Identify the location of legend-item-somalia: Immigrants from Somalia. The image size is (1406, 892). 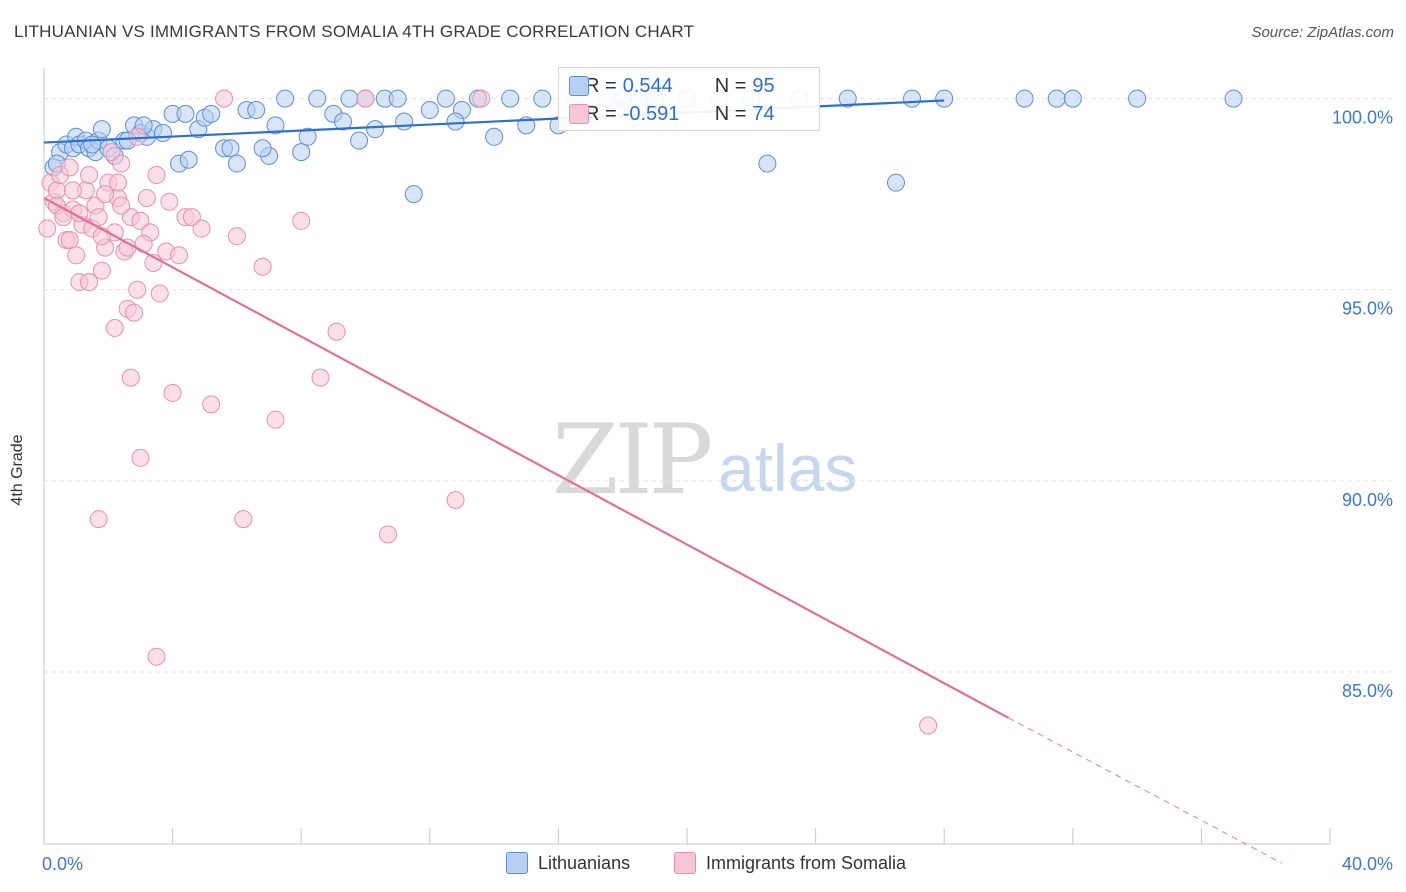
(790, 863).